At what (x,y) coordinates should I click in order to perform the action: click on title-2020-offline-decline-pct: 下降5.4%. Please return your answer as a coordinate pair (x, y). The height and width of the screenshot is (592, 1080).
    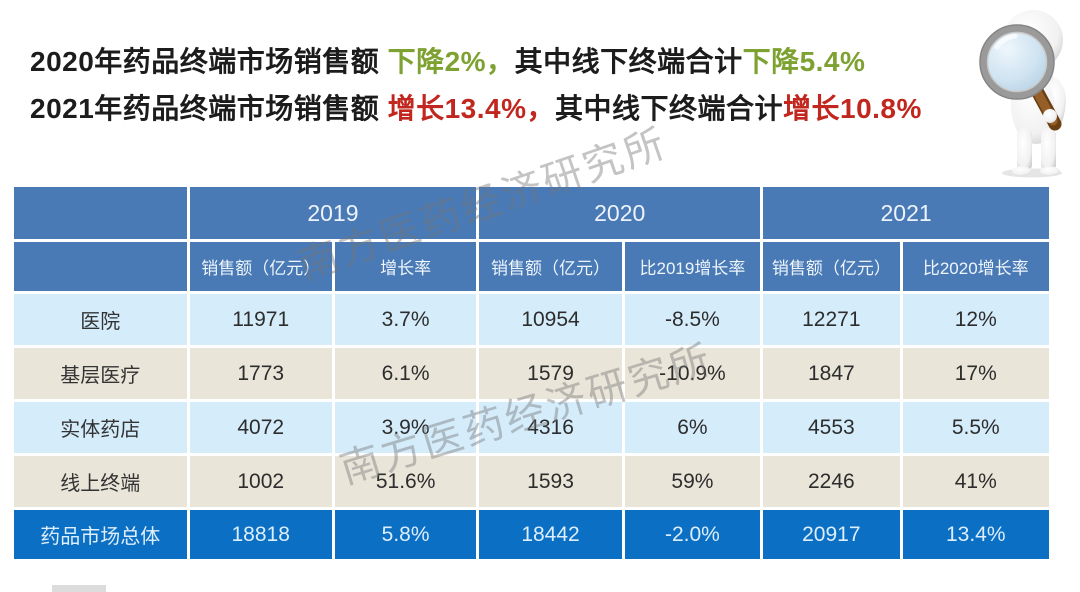
    Looking at the image, I should click on (804, 61).